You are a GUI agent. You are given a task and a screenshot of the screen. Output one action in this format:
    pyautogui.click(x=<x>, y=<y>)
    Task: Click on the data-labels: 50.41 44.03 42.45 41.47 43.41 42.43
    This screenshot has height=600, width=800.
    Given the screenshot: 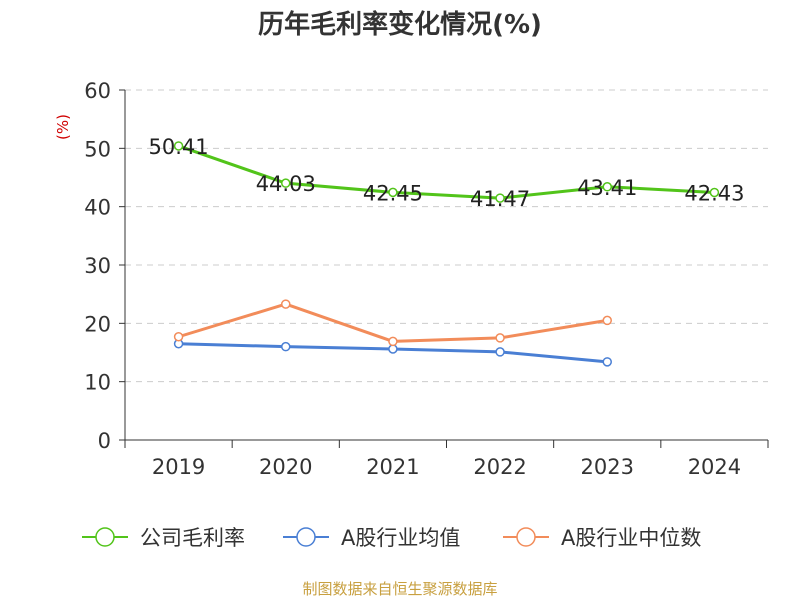 What is the action you would take?
    pyautogui.click(x=447, y=173)
    